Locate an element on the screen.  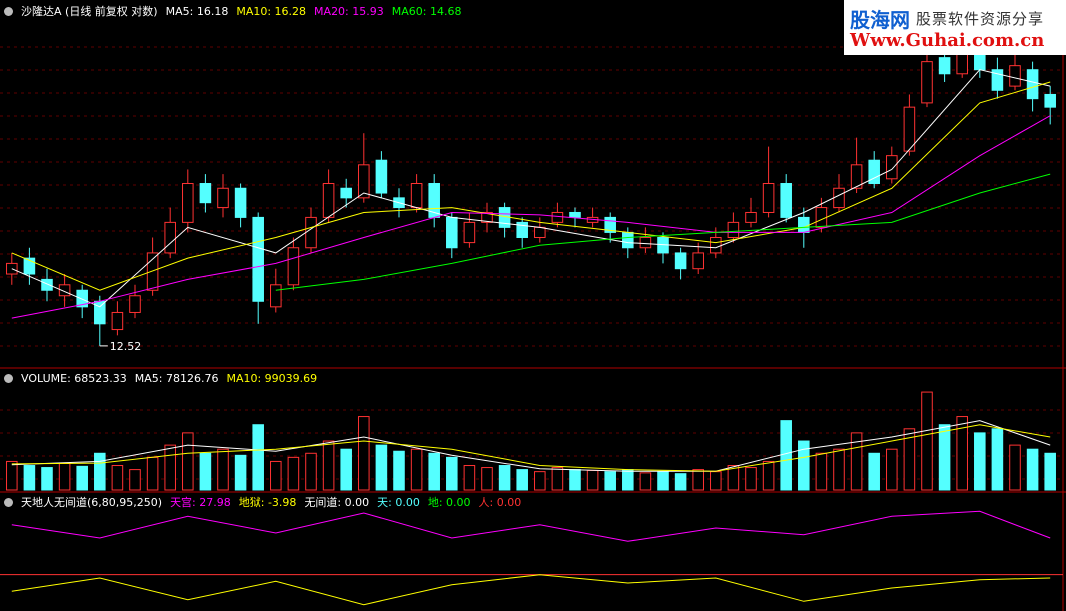
chart-title: VOLUME: 68523.33 is located at coordinates (74, 378).